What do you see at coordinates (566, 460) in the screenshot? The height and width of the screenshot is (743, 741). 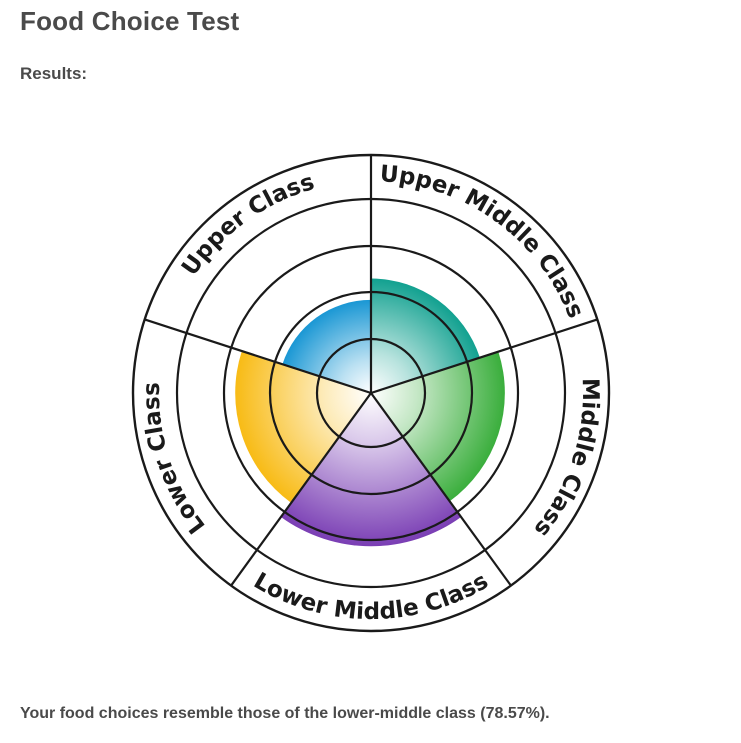 I see `label-middle-class: Middle Class` at bounding box center [566, 460].